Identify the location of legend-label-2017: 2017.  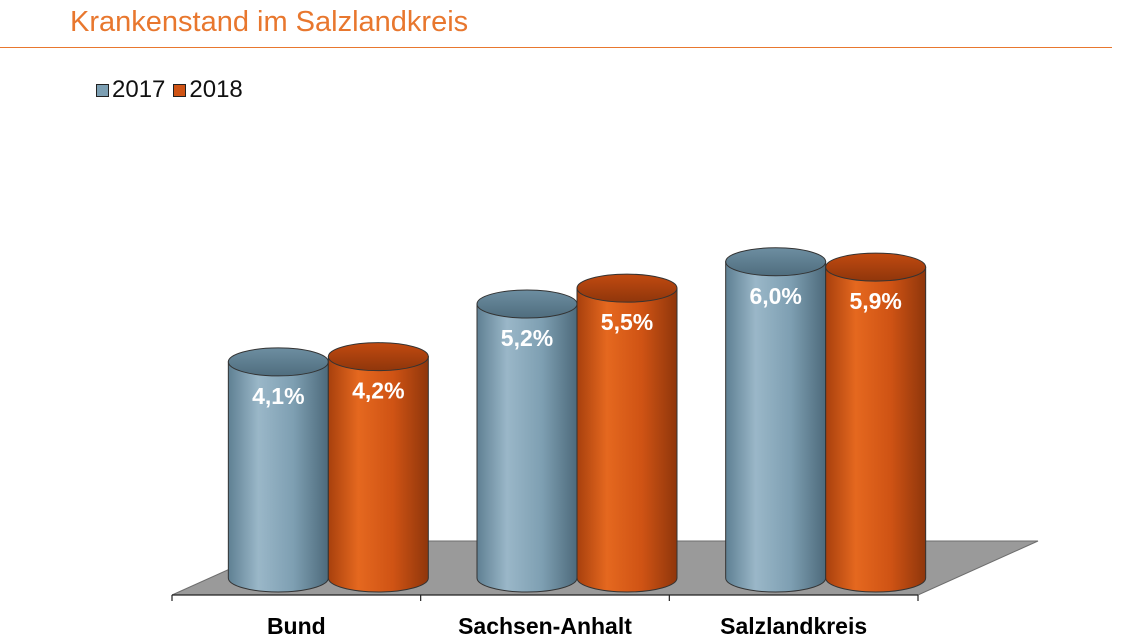
(139, 89).